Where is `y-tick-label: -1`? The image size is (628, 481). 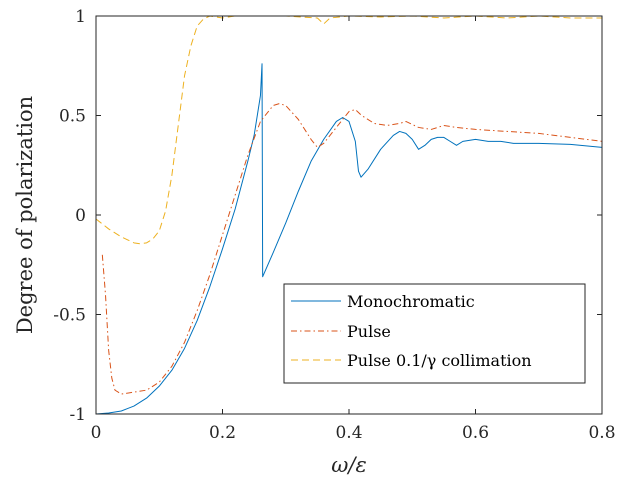
y-tick-label: -1 is located at coordinates (77, 415).